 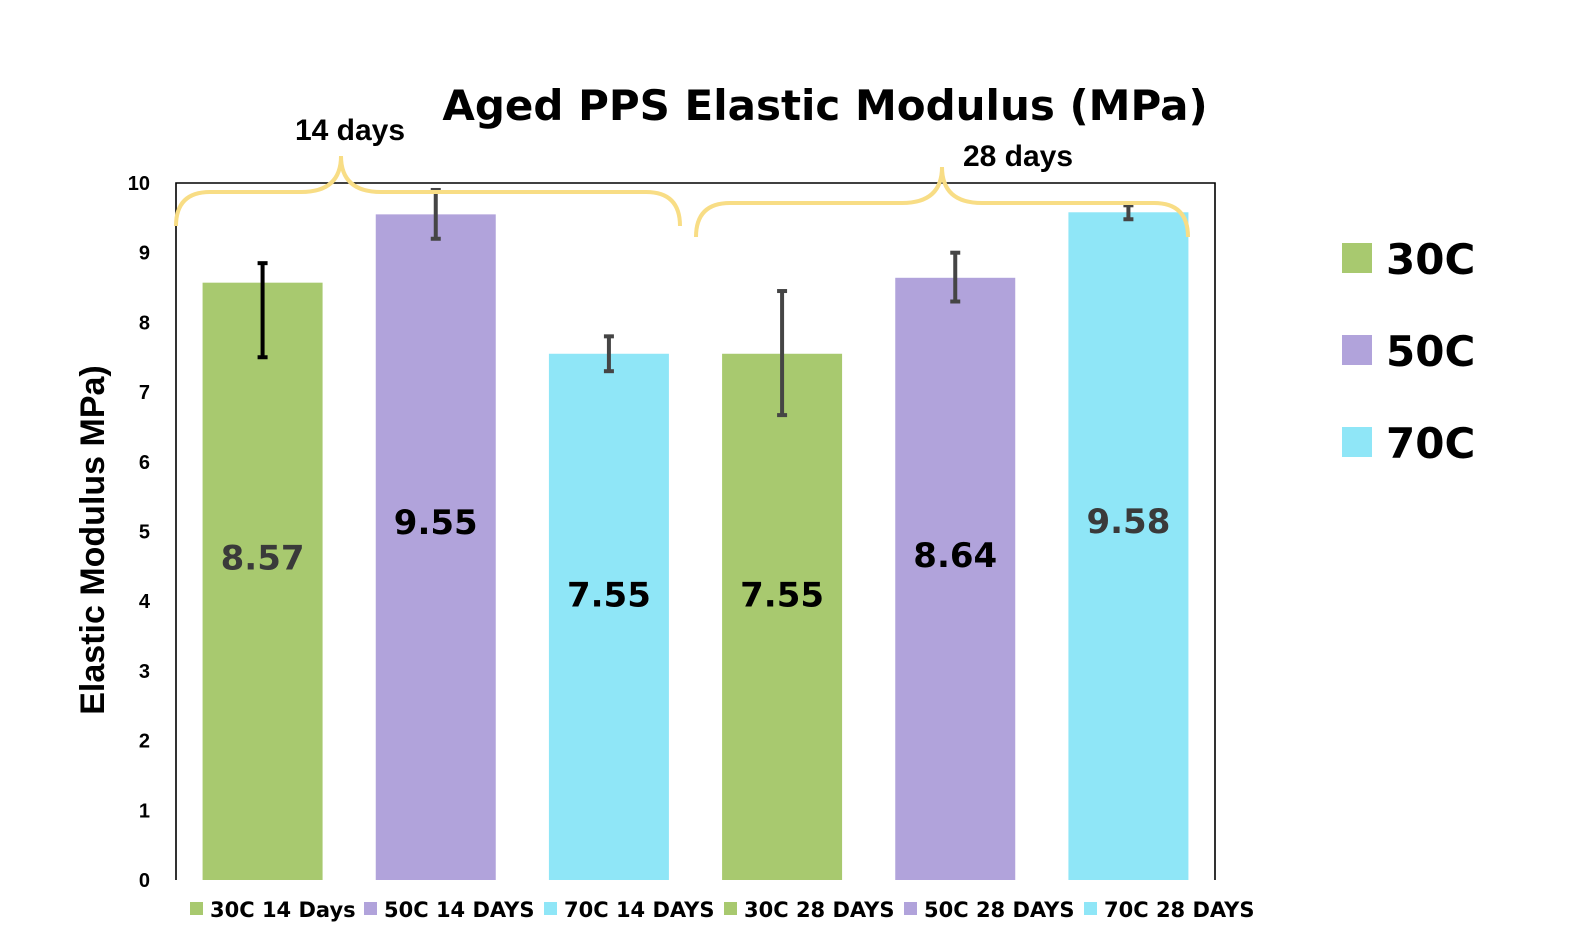 What do you see at coordinates (144, 672) in the screenshot?
I see `y-tick-label: 3` at bounding box center [144, 672].